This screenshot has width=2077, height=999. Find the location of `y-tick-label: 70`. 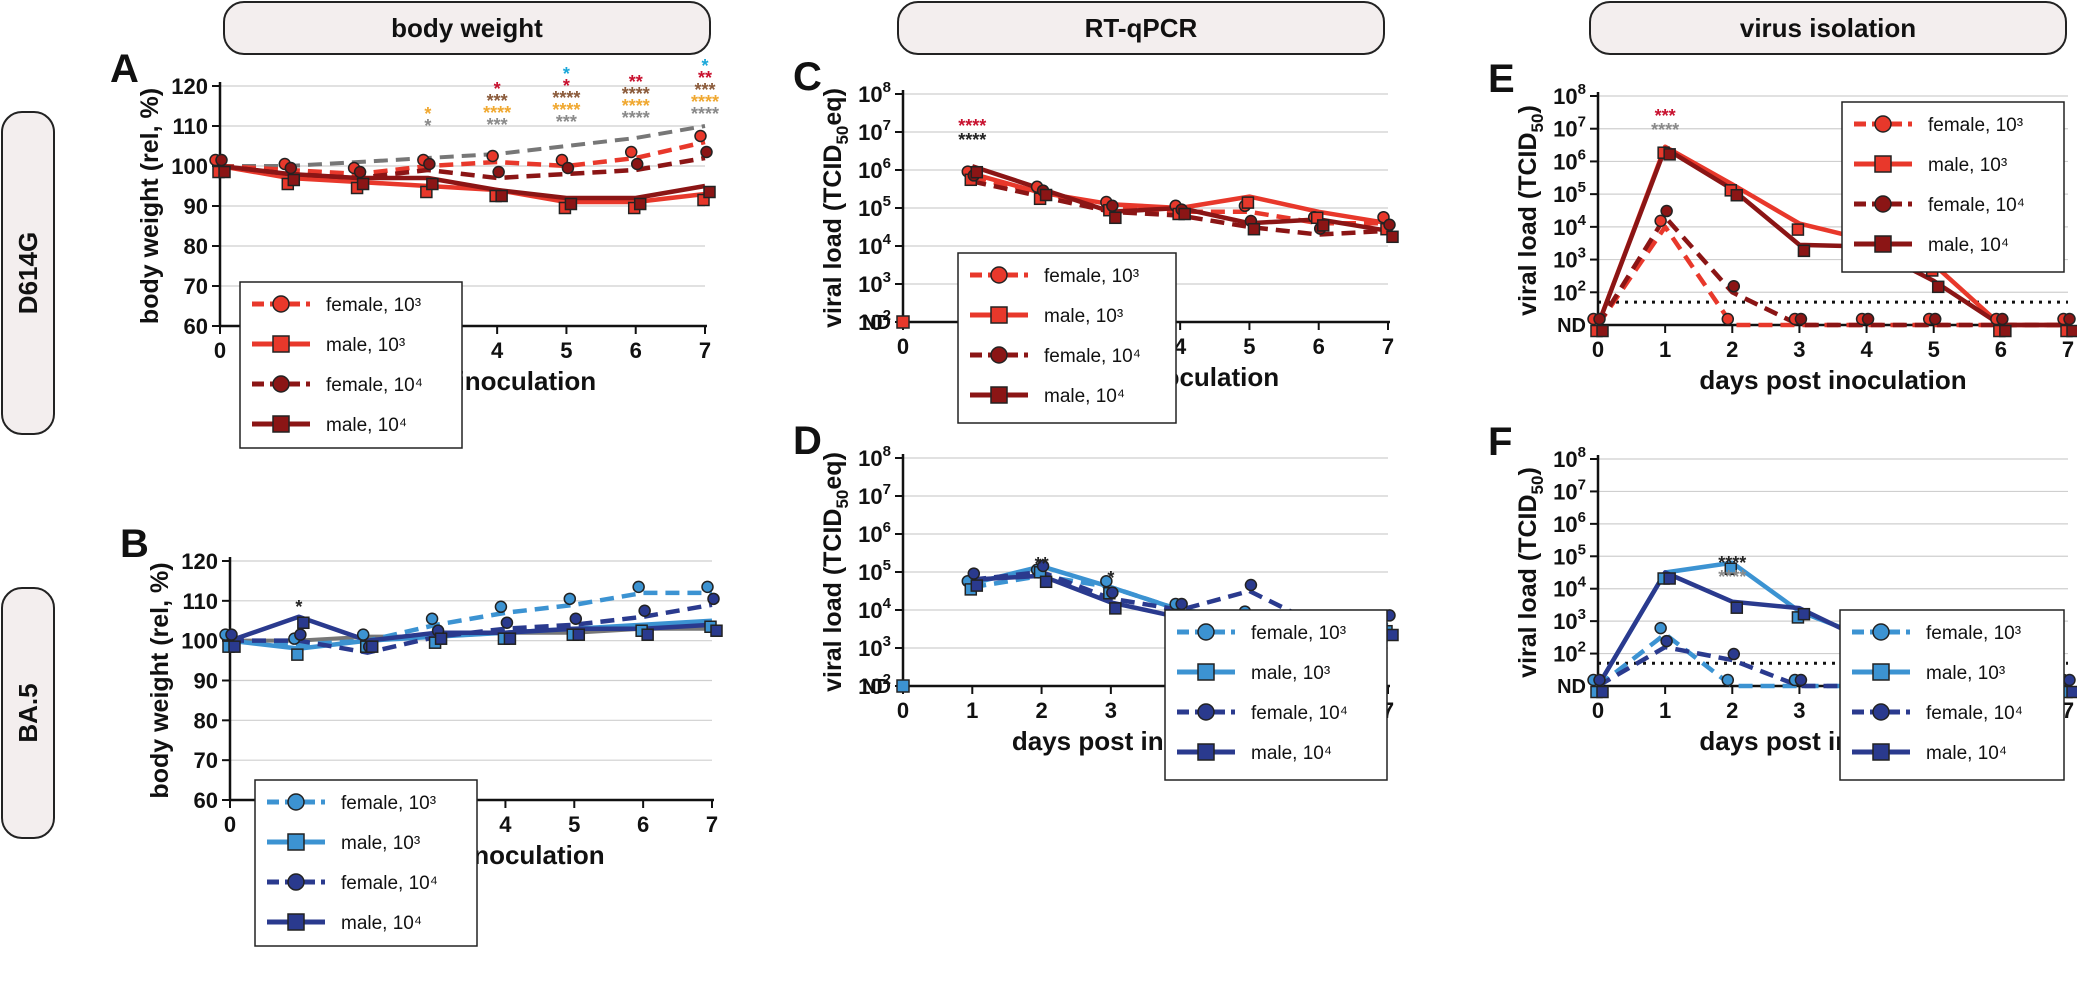

y-tick-label: 70 is located at coordinates (196, 286).